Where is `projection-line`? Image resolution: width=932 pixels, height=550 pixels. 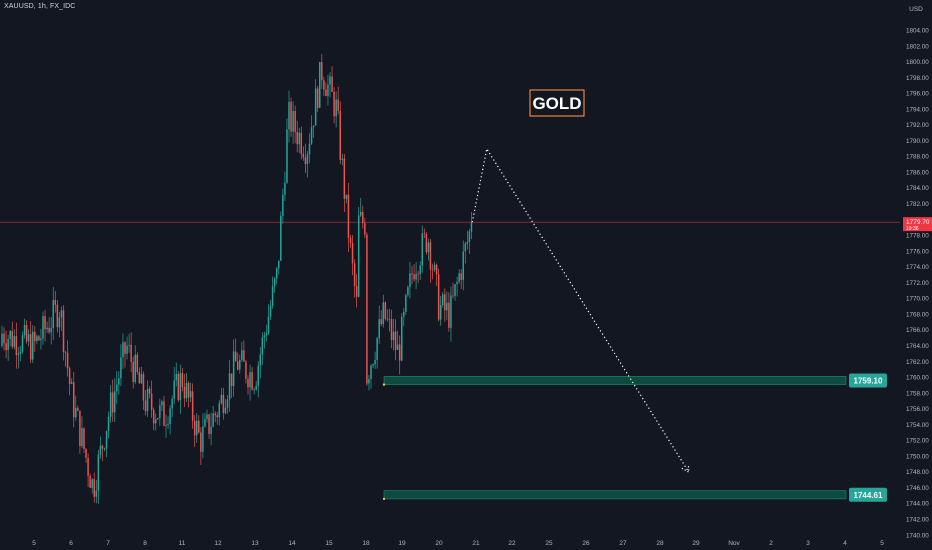 projection-line is located at coordinates (580, 310).